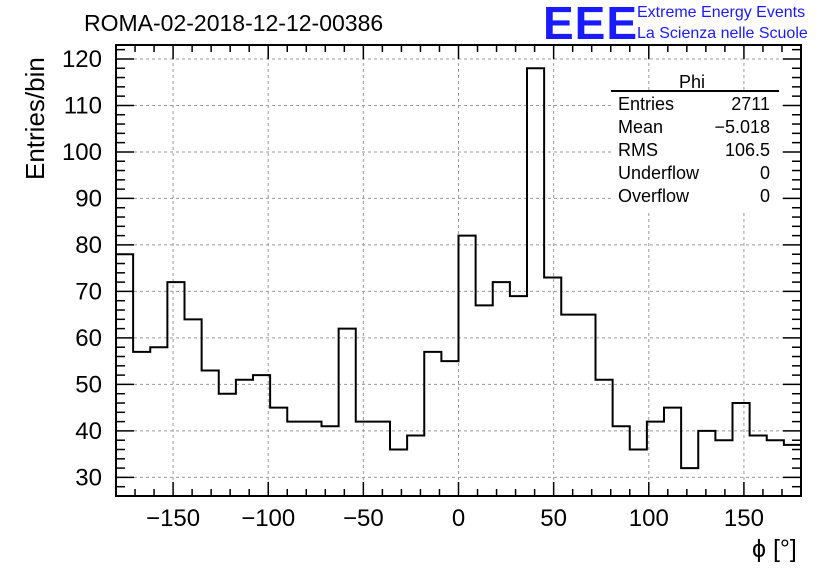 The width and height of the screenshot is (836, 572). I want to click on x-tick-label: −150, so click(173, 518).